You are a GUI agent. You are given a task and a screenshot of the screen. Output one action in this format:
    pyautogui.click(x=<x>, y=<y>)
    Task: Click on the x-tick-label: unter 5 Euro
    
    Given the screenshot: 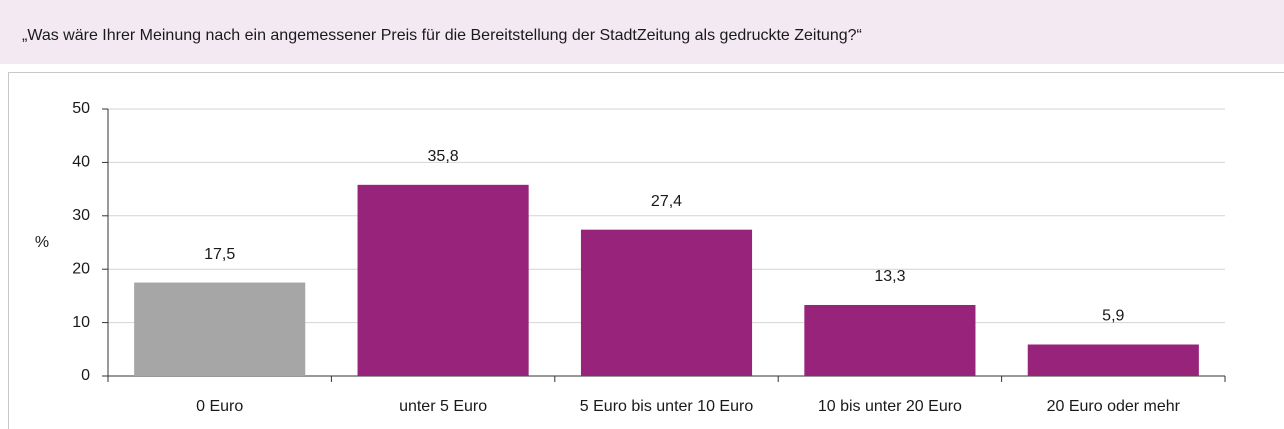 What is the action you would take?
    pyautogui.click(x=443, y=406)
    